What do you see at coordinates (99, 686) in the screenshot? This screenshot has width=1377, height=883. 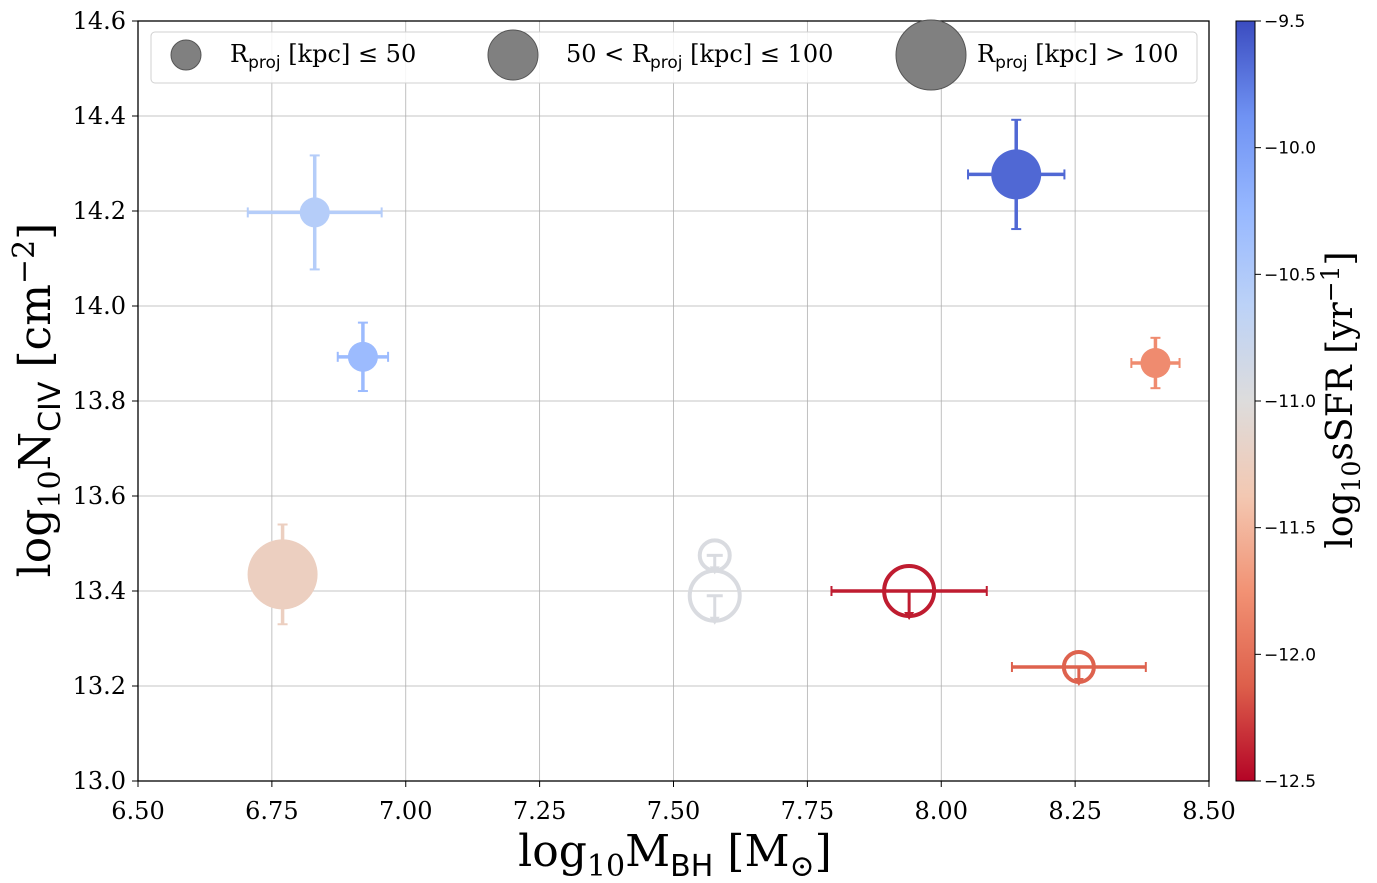 I see `y-tick-label: 13.2` at bounding box center [99, 686].